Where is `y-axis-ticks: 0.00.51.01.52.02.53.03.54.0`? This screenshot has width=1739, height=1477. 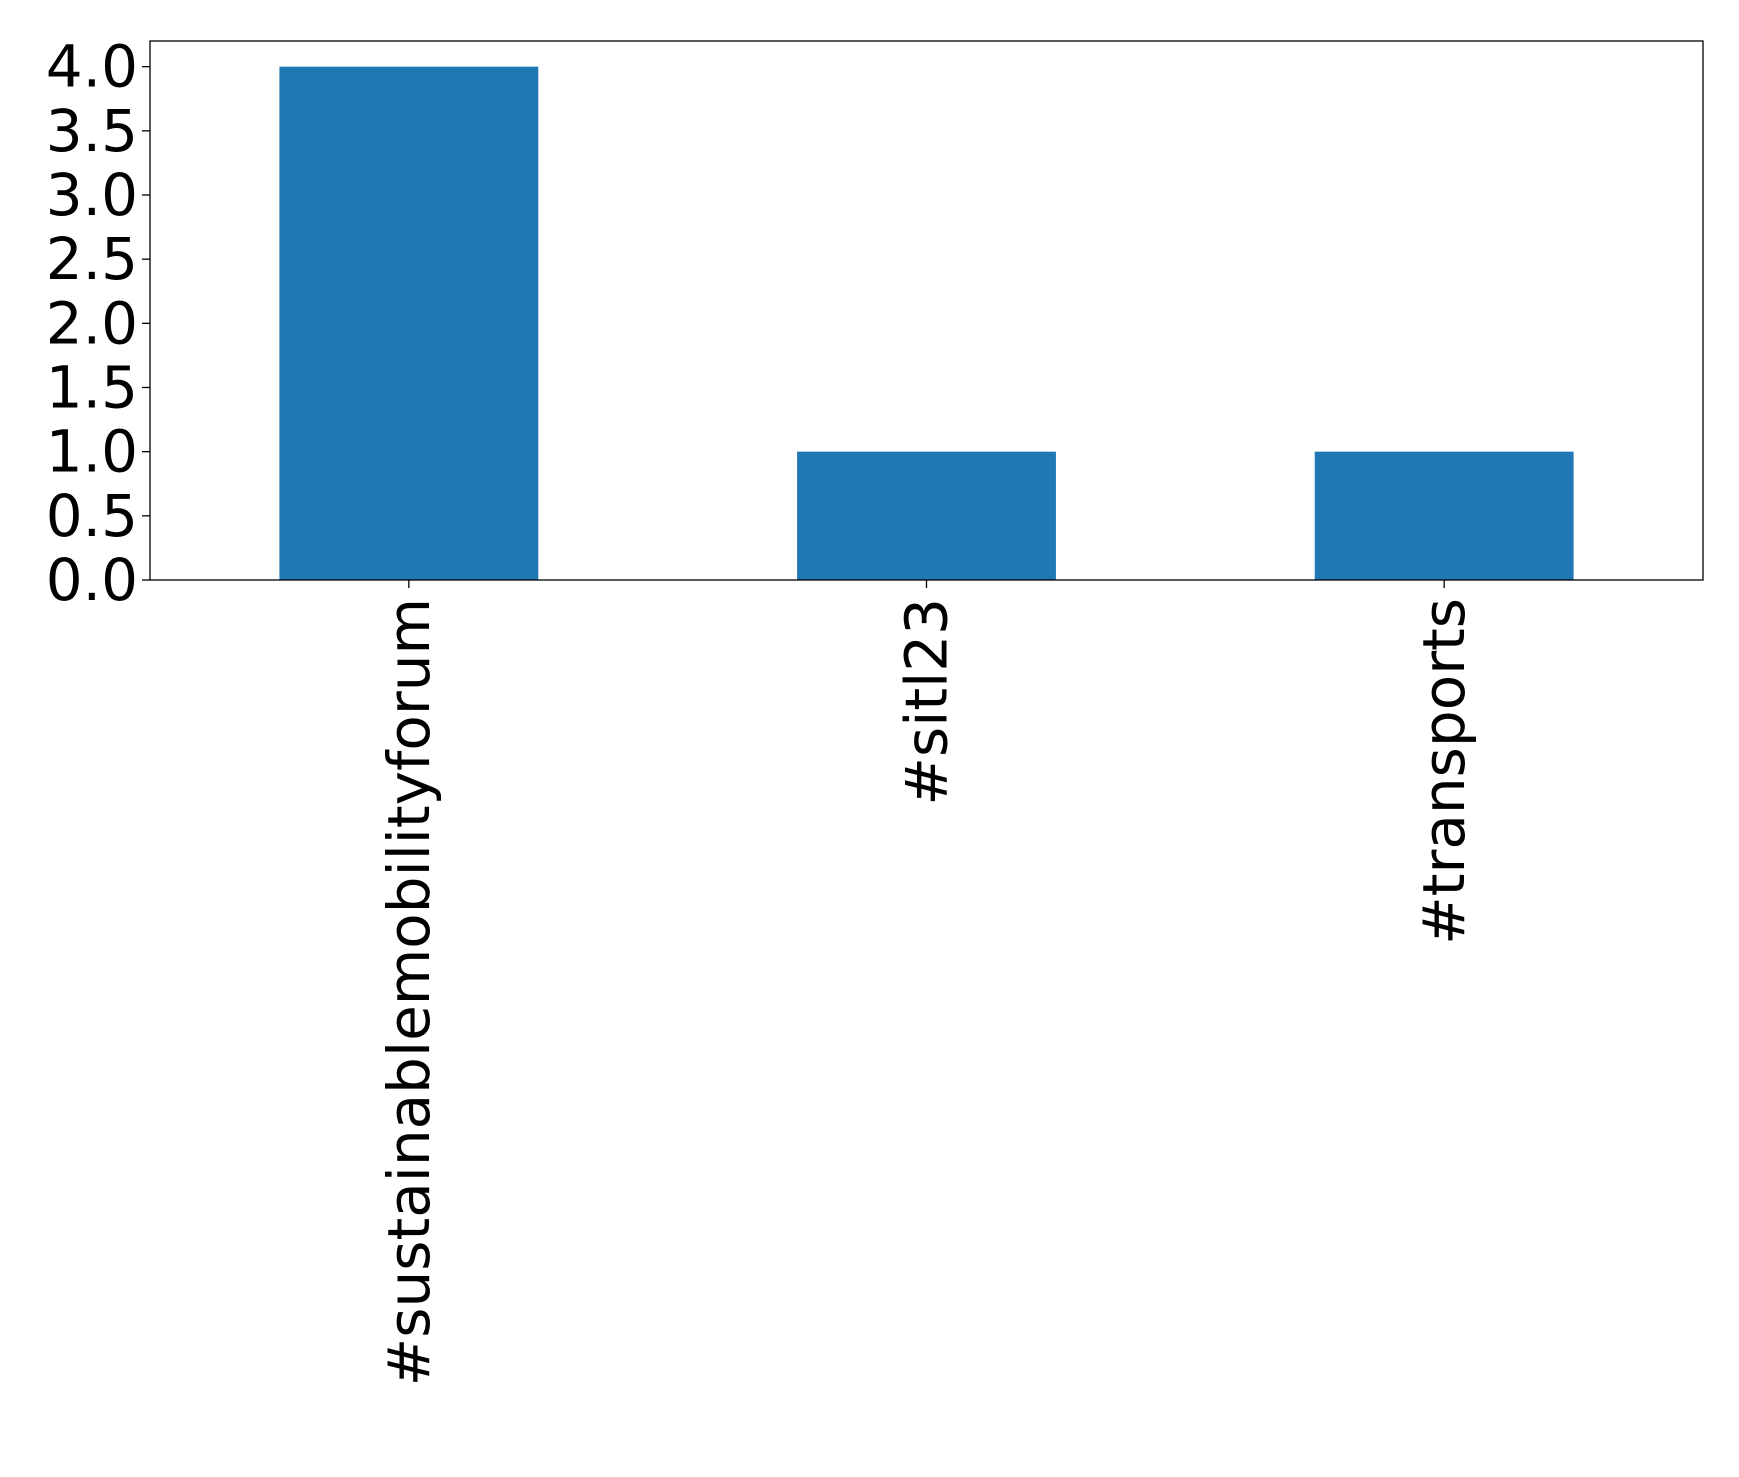 y-axis-ticks: 0.00.51.01.52.02.53.03.54.0 is located at coordinates (98, 323).